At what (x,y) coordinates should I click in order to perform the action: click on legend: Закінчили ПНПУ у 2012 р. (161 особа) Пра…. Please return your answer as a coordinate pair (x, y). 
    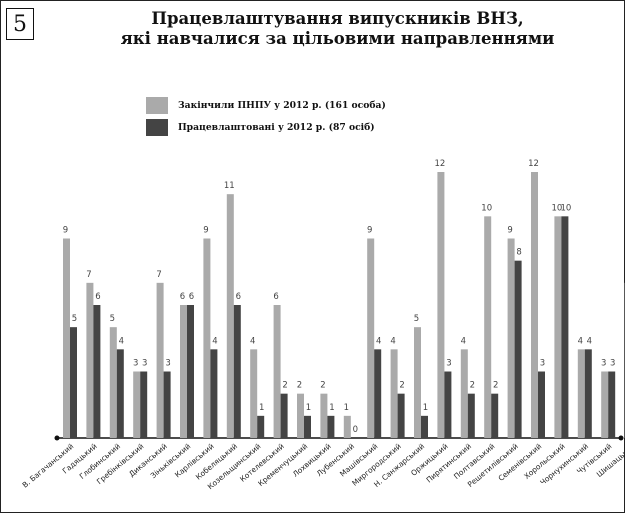
    Looking at the image, I should click on (266, 116).